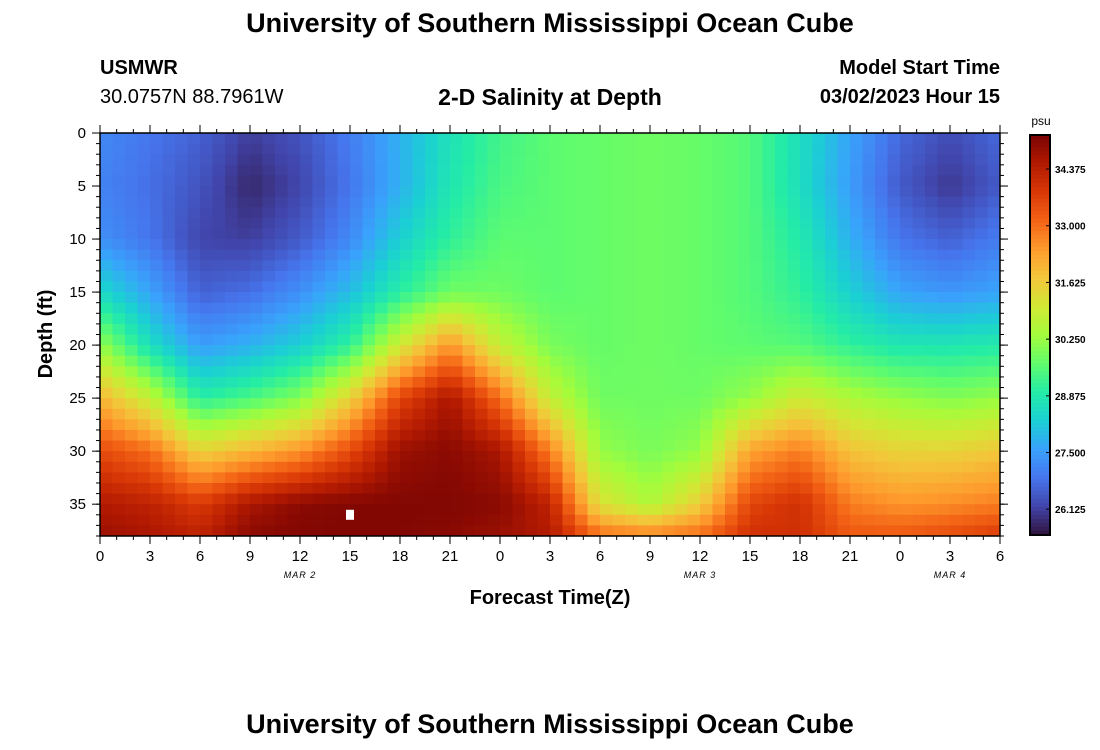 The width and height of the screenshot is (1100, 750). What do you see at coordinates (600, 556) in the screenshot?
I see `x-tick-label: 6` at bounding box center [600, 556].